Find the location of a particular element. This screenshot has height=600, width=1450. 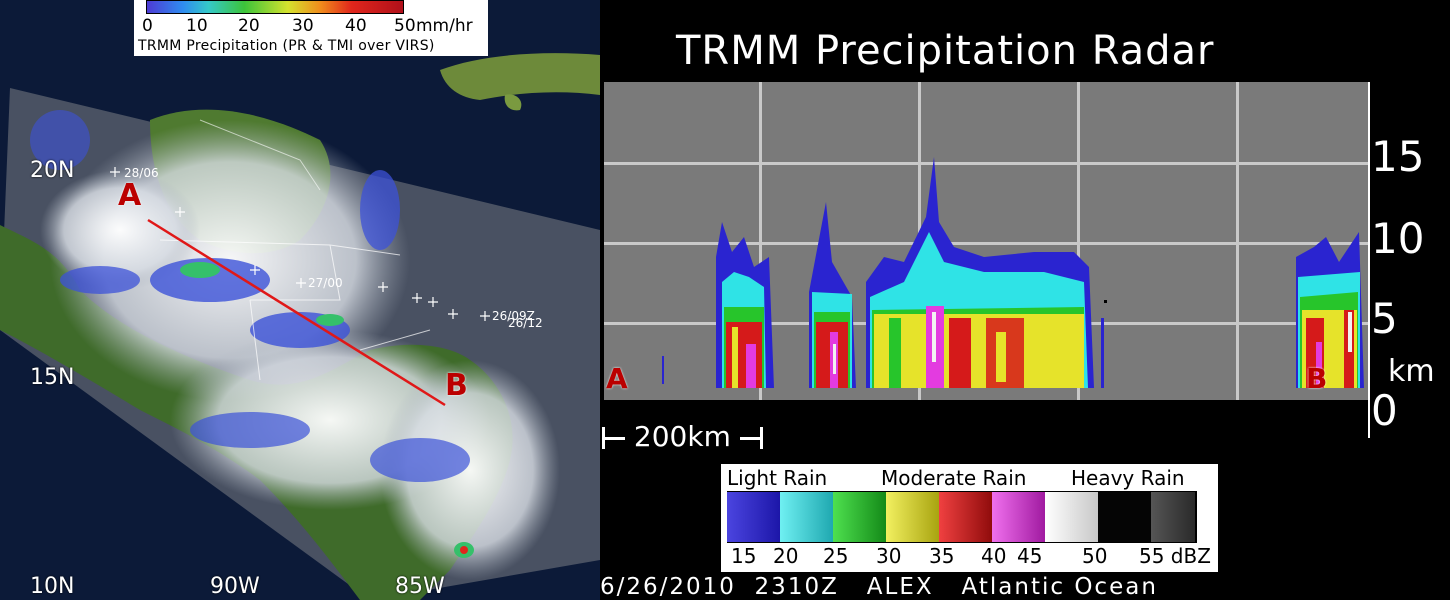

distance-scale: 200km is located at coordinates (681, 436).